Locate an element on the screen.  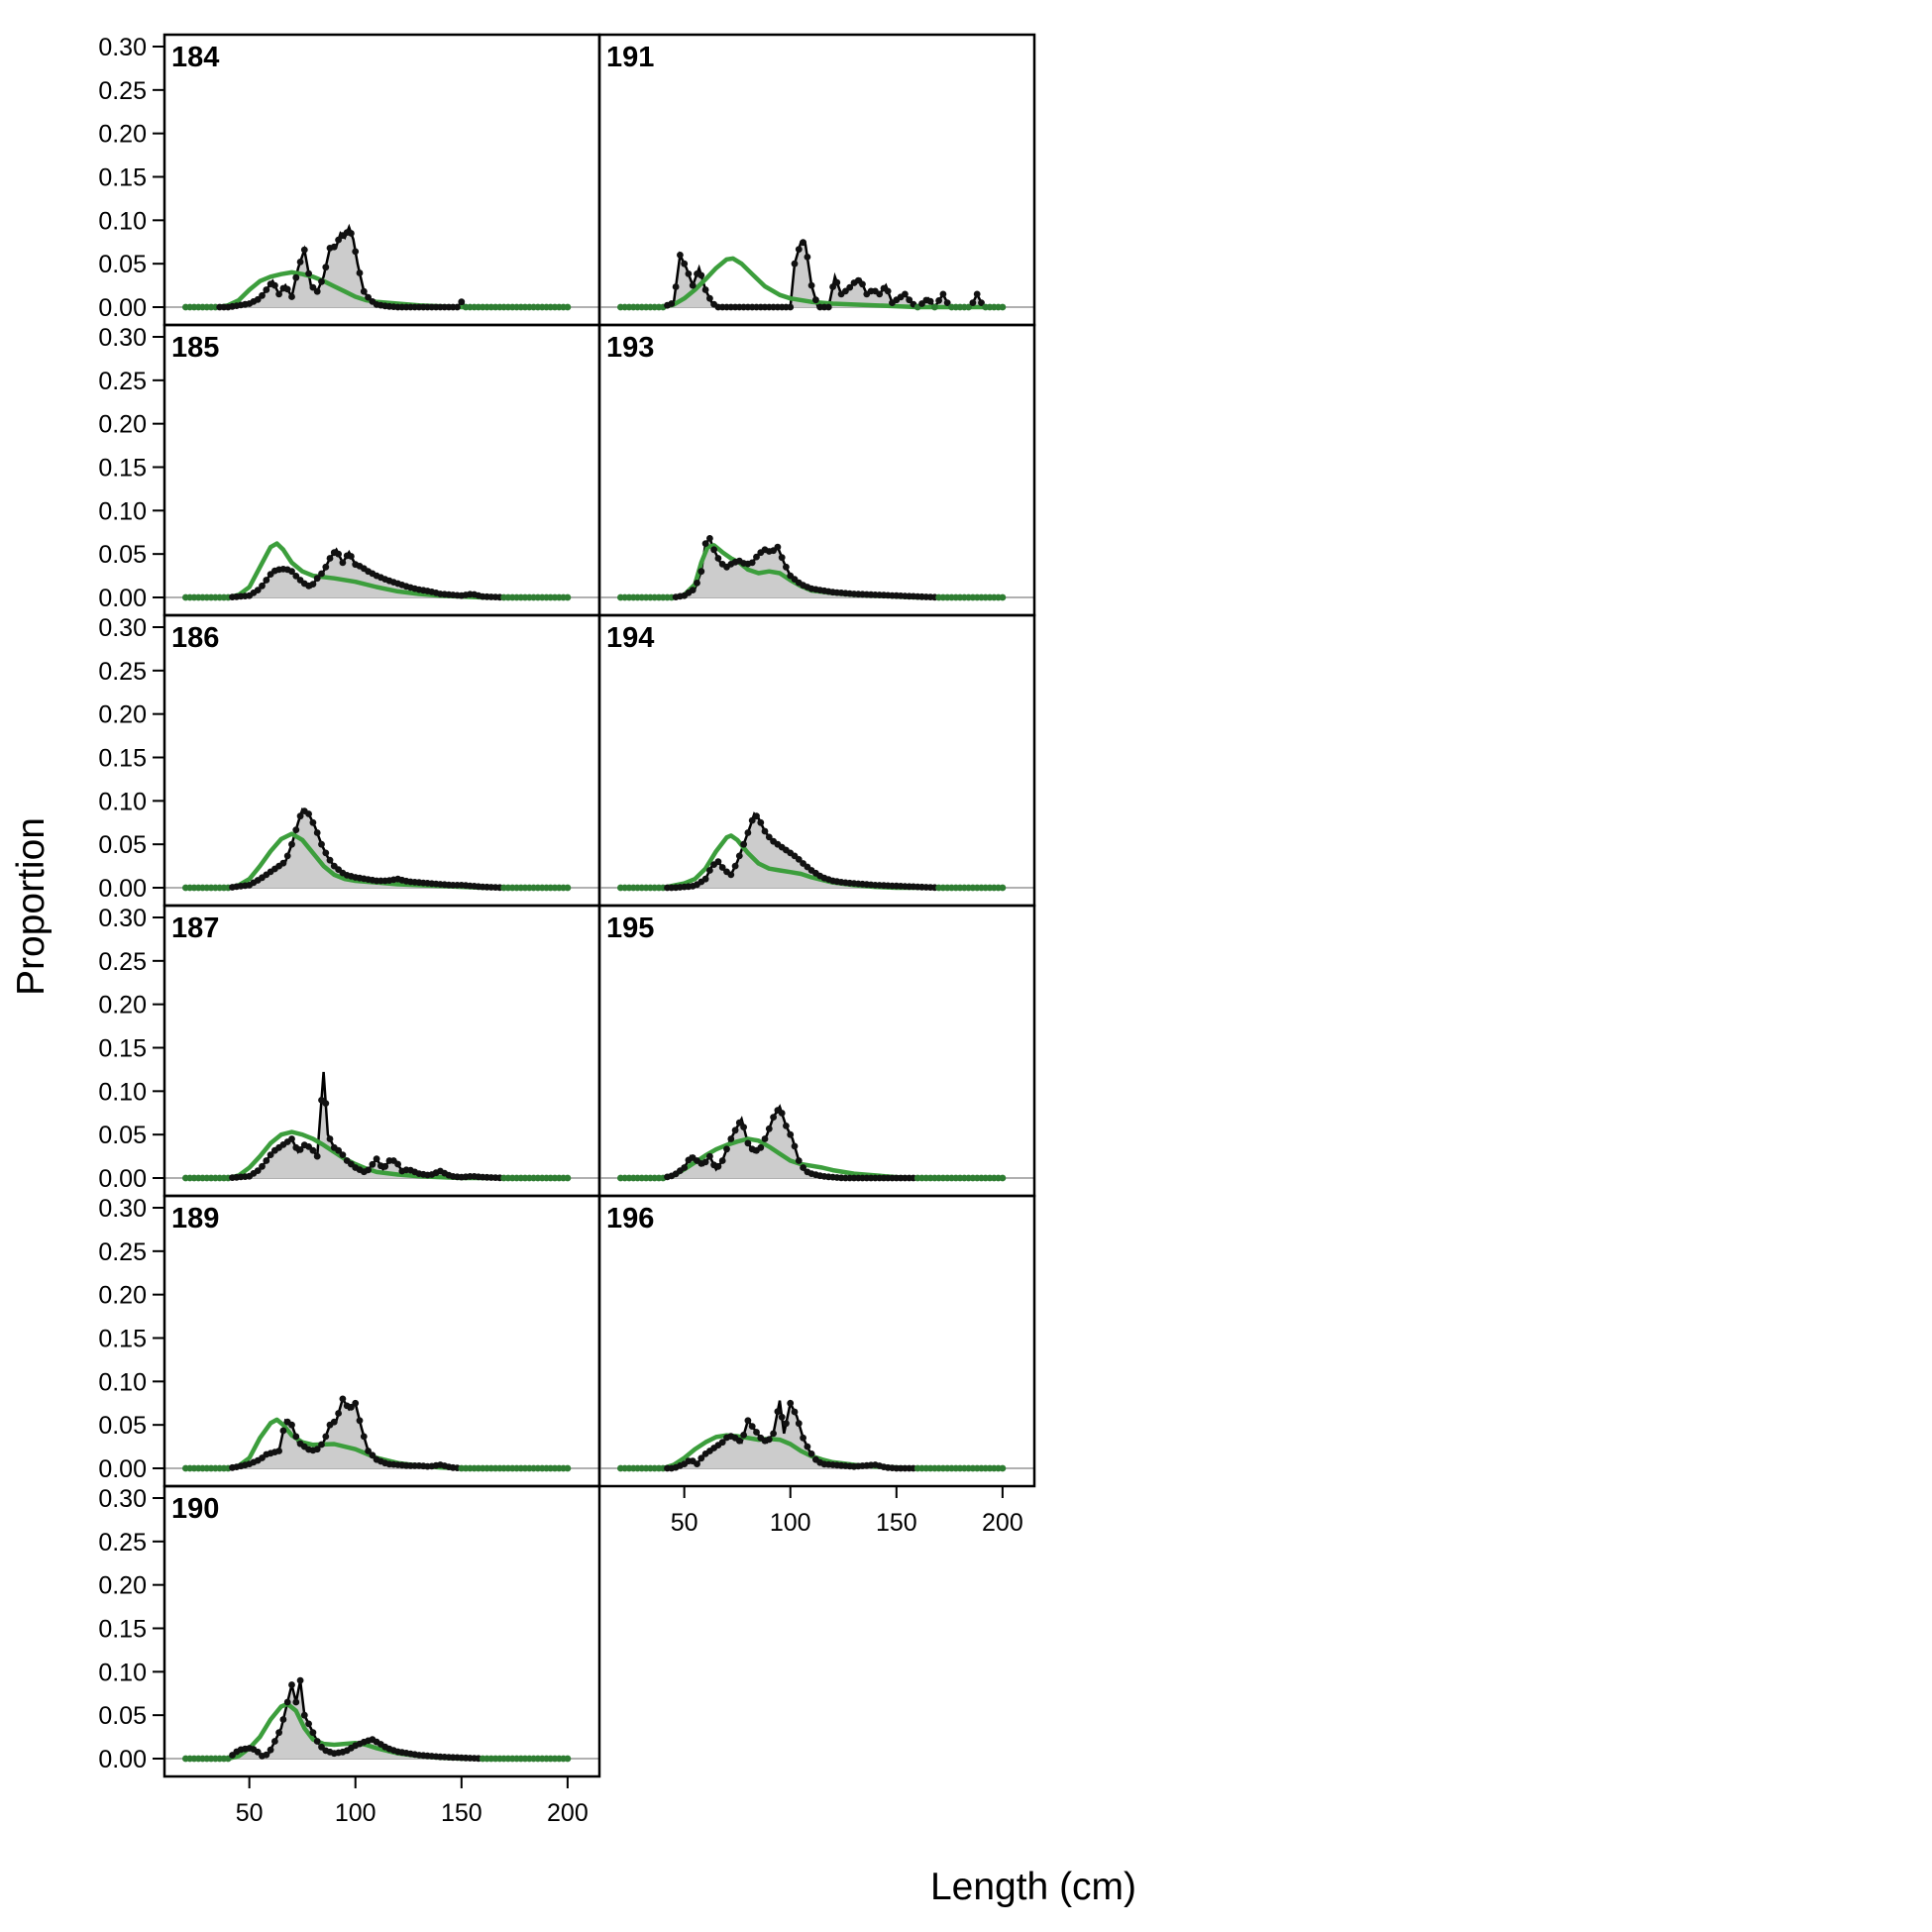
panel-label: 193 is located at coordinates (630, 348).